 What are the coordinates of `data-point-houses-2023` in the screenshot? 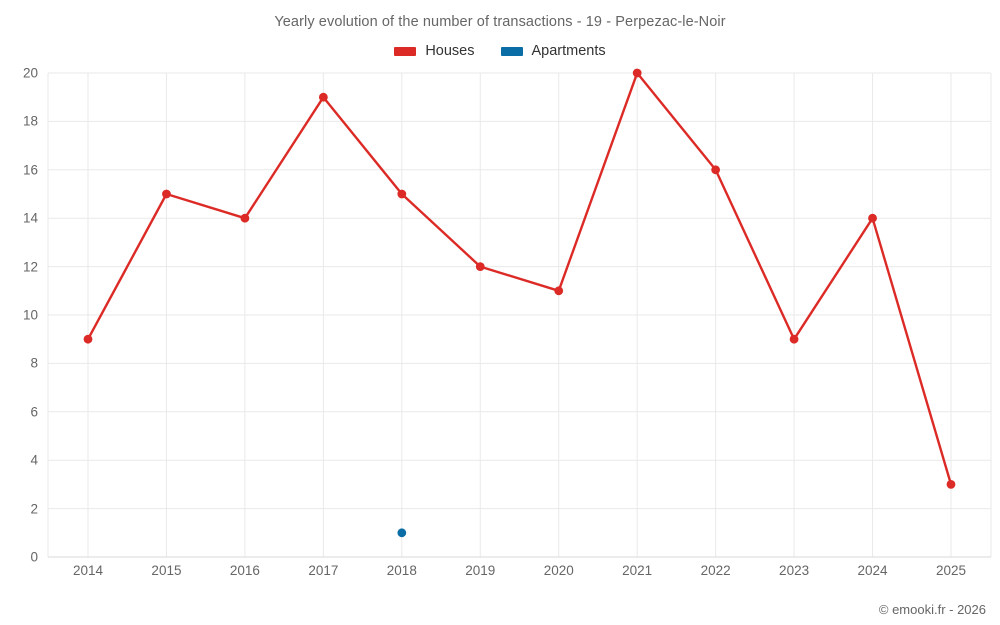 It's located at (794, 339).